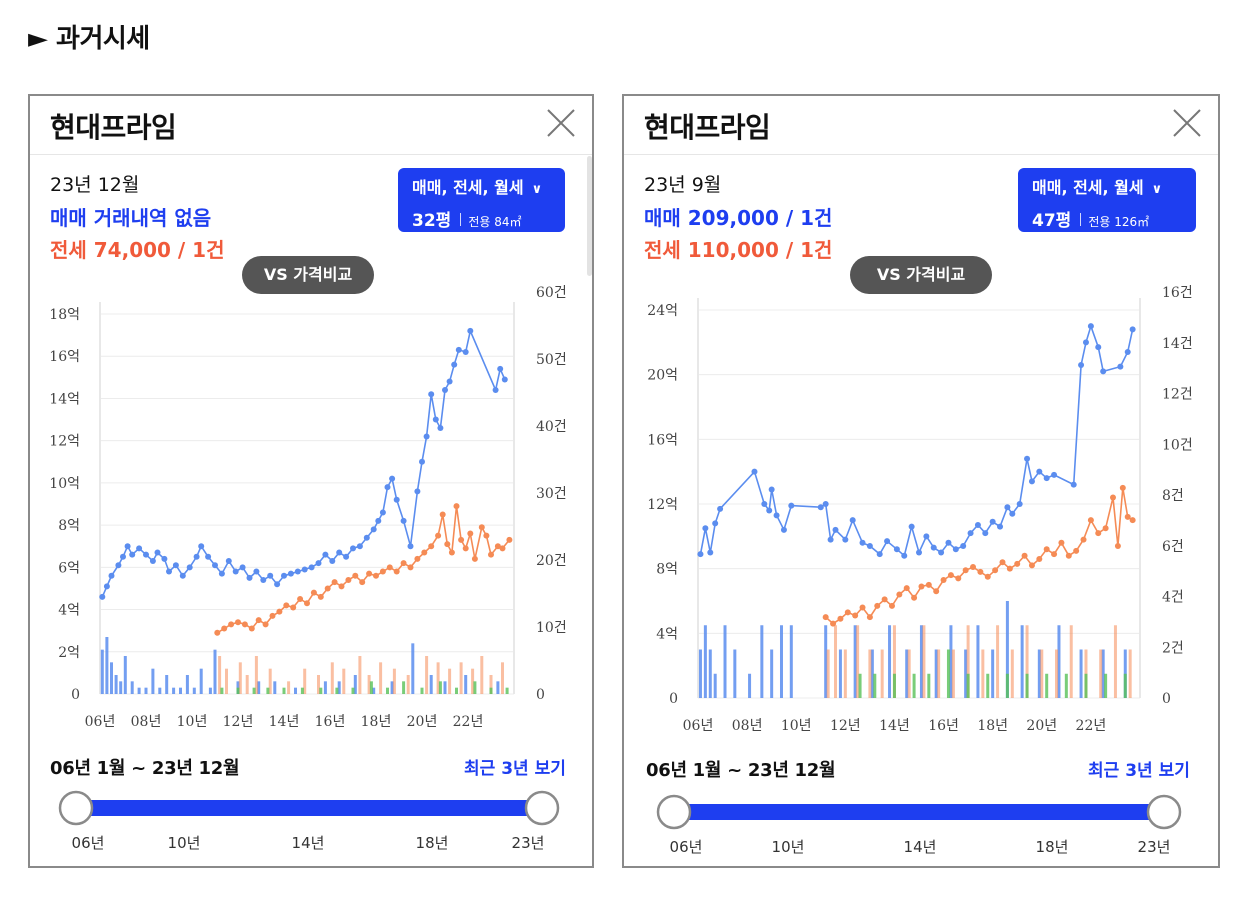 Image resolution: width=1245 pixels, height=897 pixels. I want to click on selected-period: 23년 9월, so click(683, 185).